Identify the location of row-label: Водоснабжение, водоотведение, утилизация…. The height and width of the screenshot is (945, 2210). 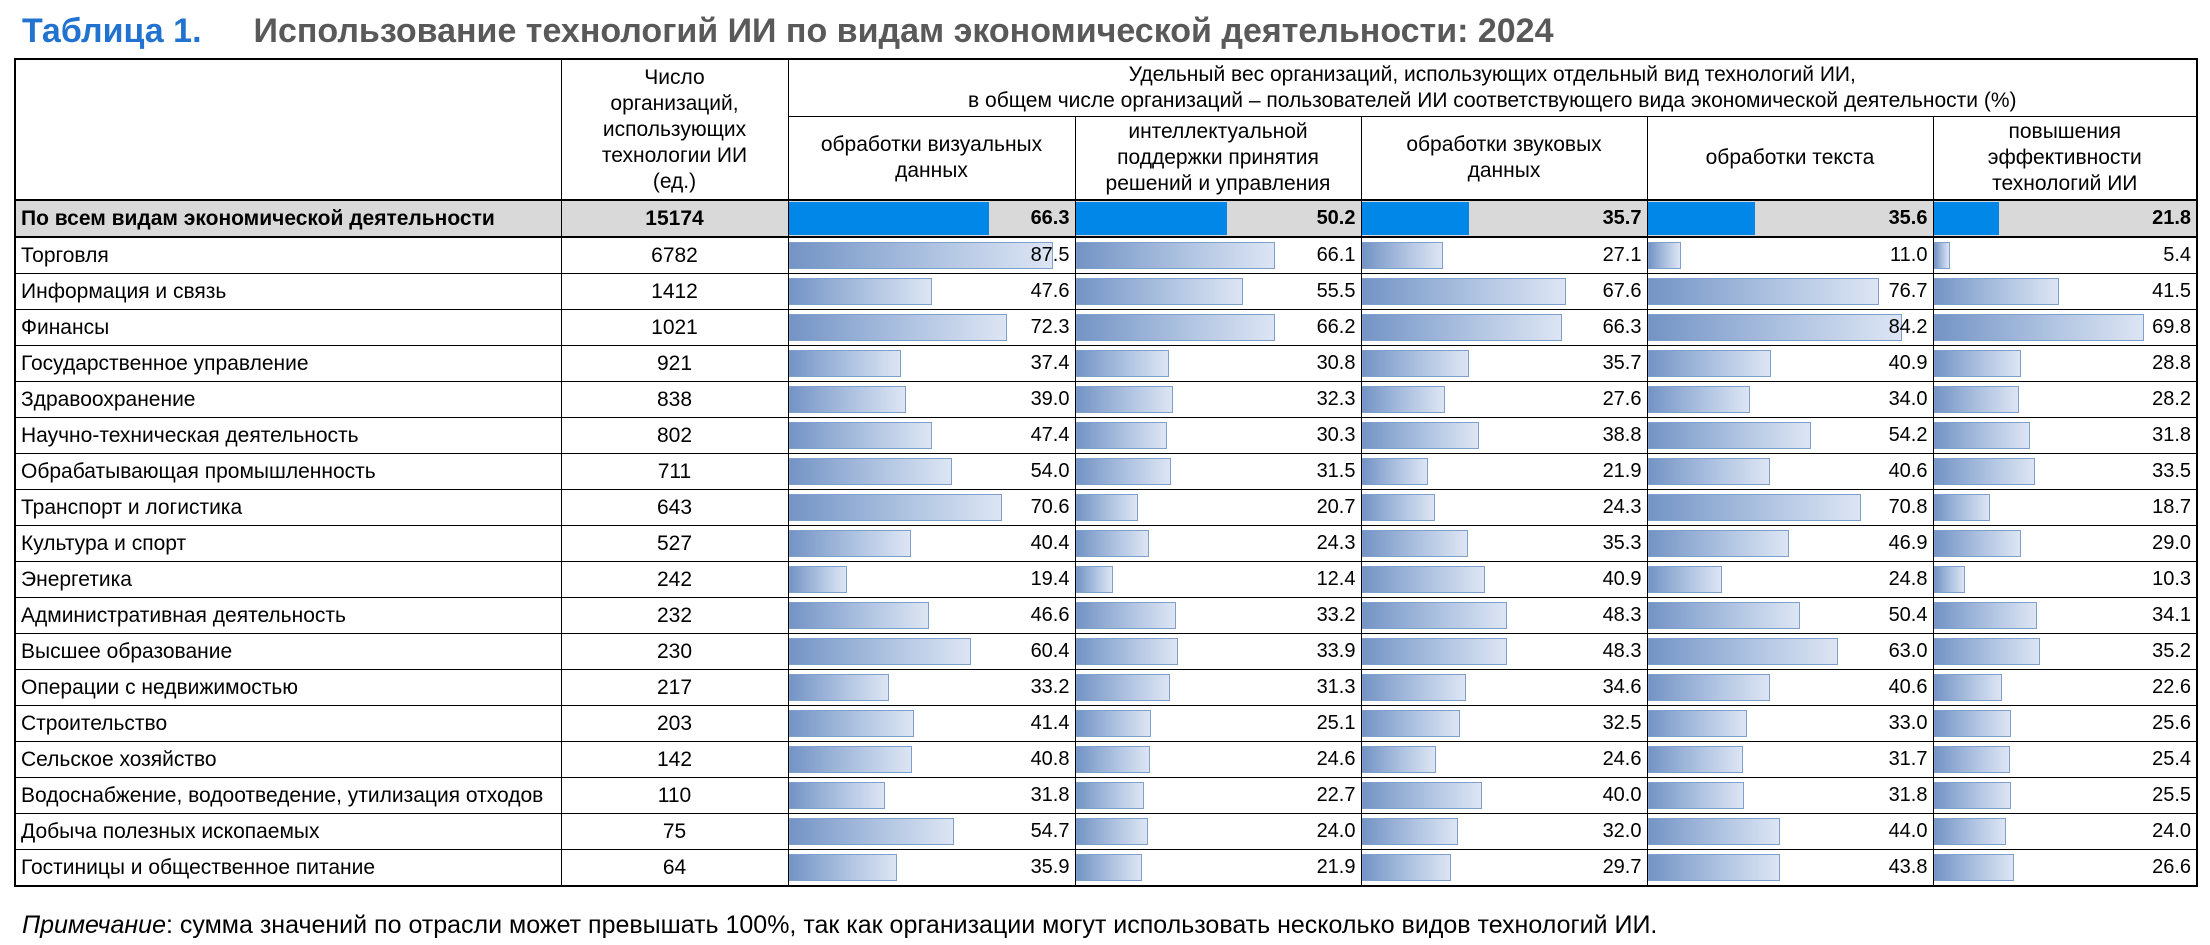
(288, 795).